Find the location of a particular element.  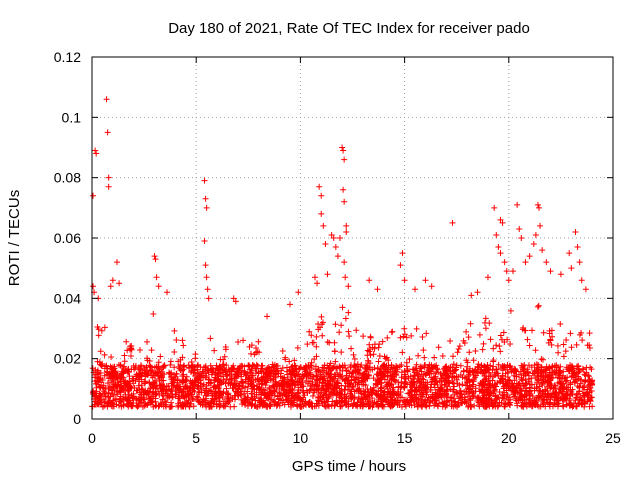

y-tick-label: 0.02 is located at coordinates (67, 359).